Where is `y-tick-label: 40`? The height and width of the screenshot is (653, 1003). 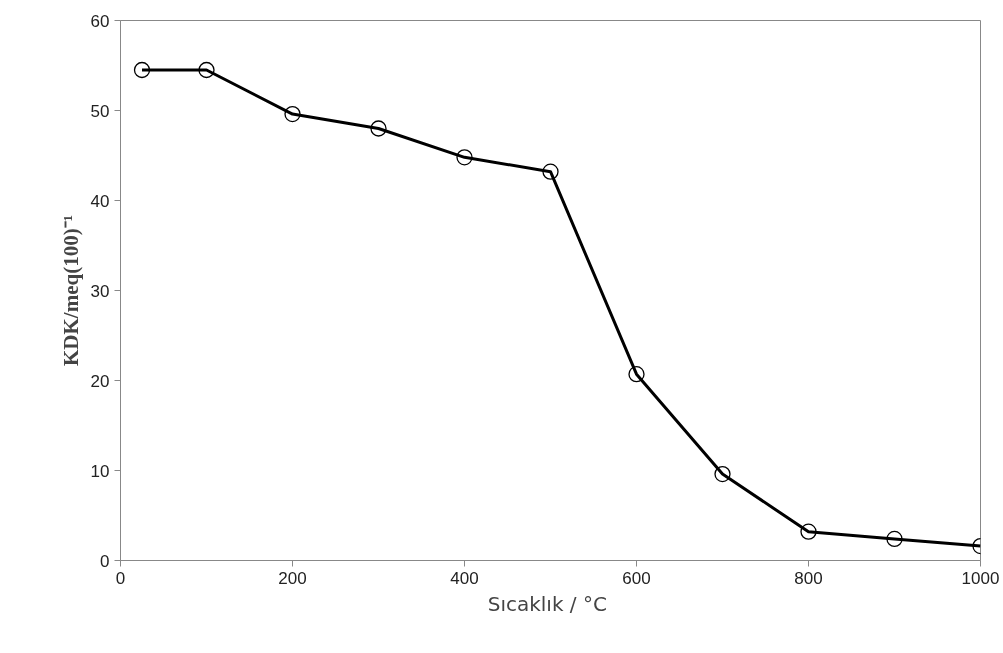
y-tick-label: 40 is located at coordinates (100, 201).